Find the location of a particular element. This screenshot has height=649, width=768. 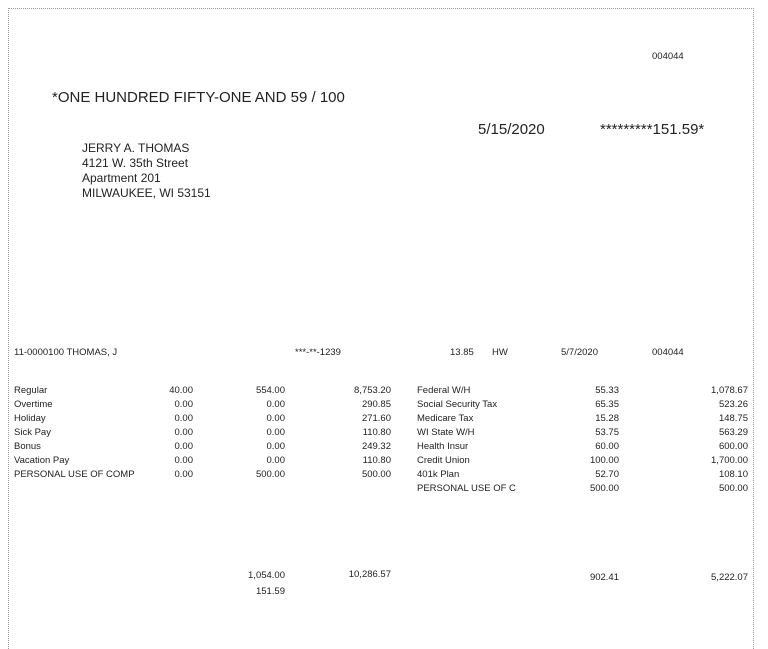

deductions-ytd-total: 5,222.07 is located at coordinates (729, 577).